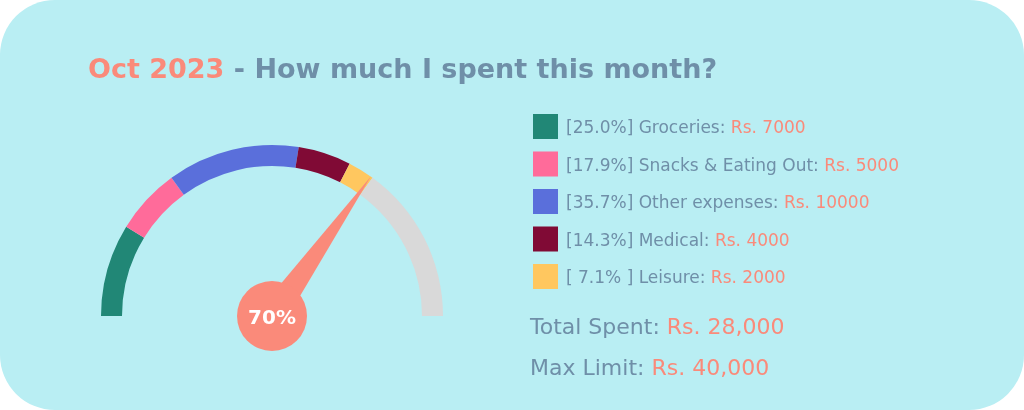  What do you see at coordinates (678, 239) in the screenshot?
I see `legend-label: [14.3%] Medical: Rs. 4000` at bounding box center [678, 239].